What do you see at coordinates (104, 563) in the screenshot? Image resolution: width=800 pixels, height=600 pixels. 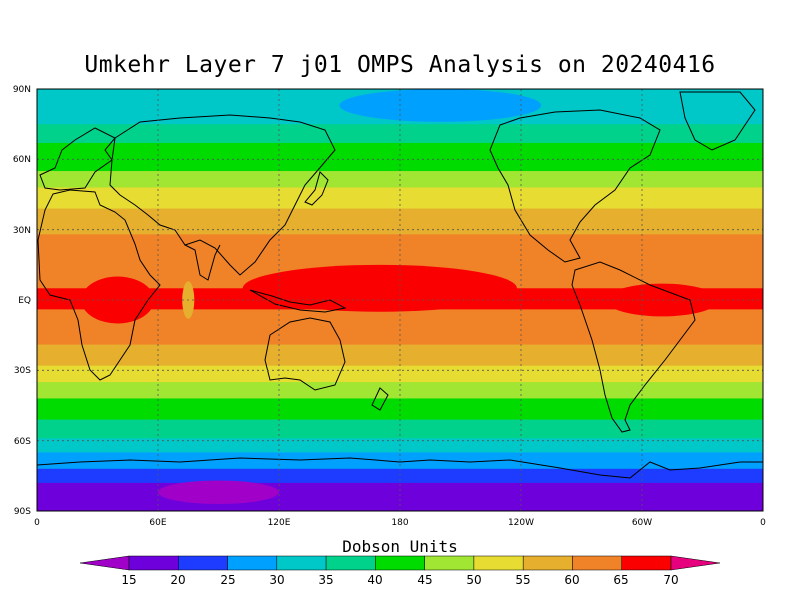 I see `colorbar-low-arrow` at bounding box center [104, 563].